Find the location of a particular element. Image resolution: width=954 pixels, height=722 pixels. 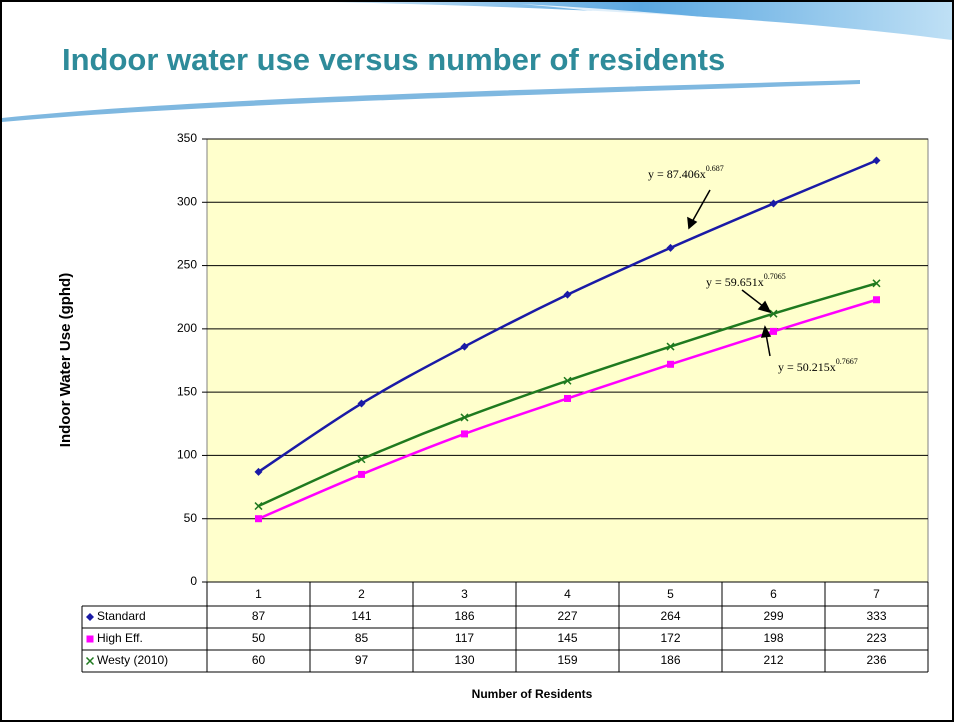

table-value: 97 is located at coordinates (362, 660).